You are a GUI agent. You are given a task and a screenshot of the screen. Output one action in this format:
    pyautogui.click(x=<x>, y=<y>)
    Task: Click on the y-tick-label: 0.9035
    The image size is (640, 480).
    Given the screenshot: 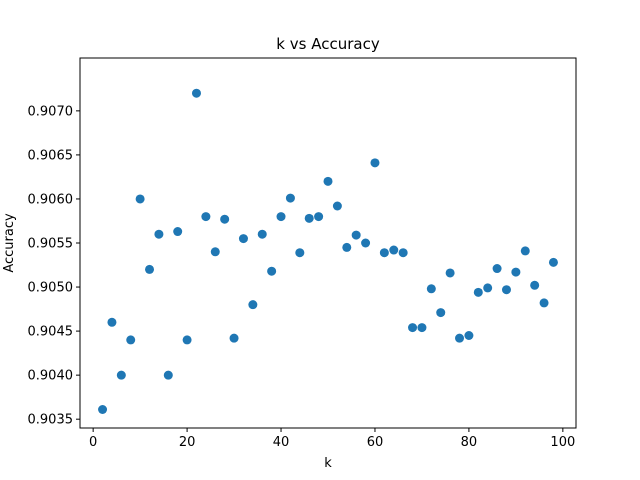 What is the action you would take?
    pyautogui.click(x=51, y=420)
    